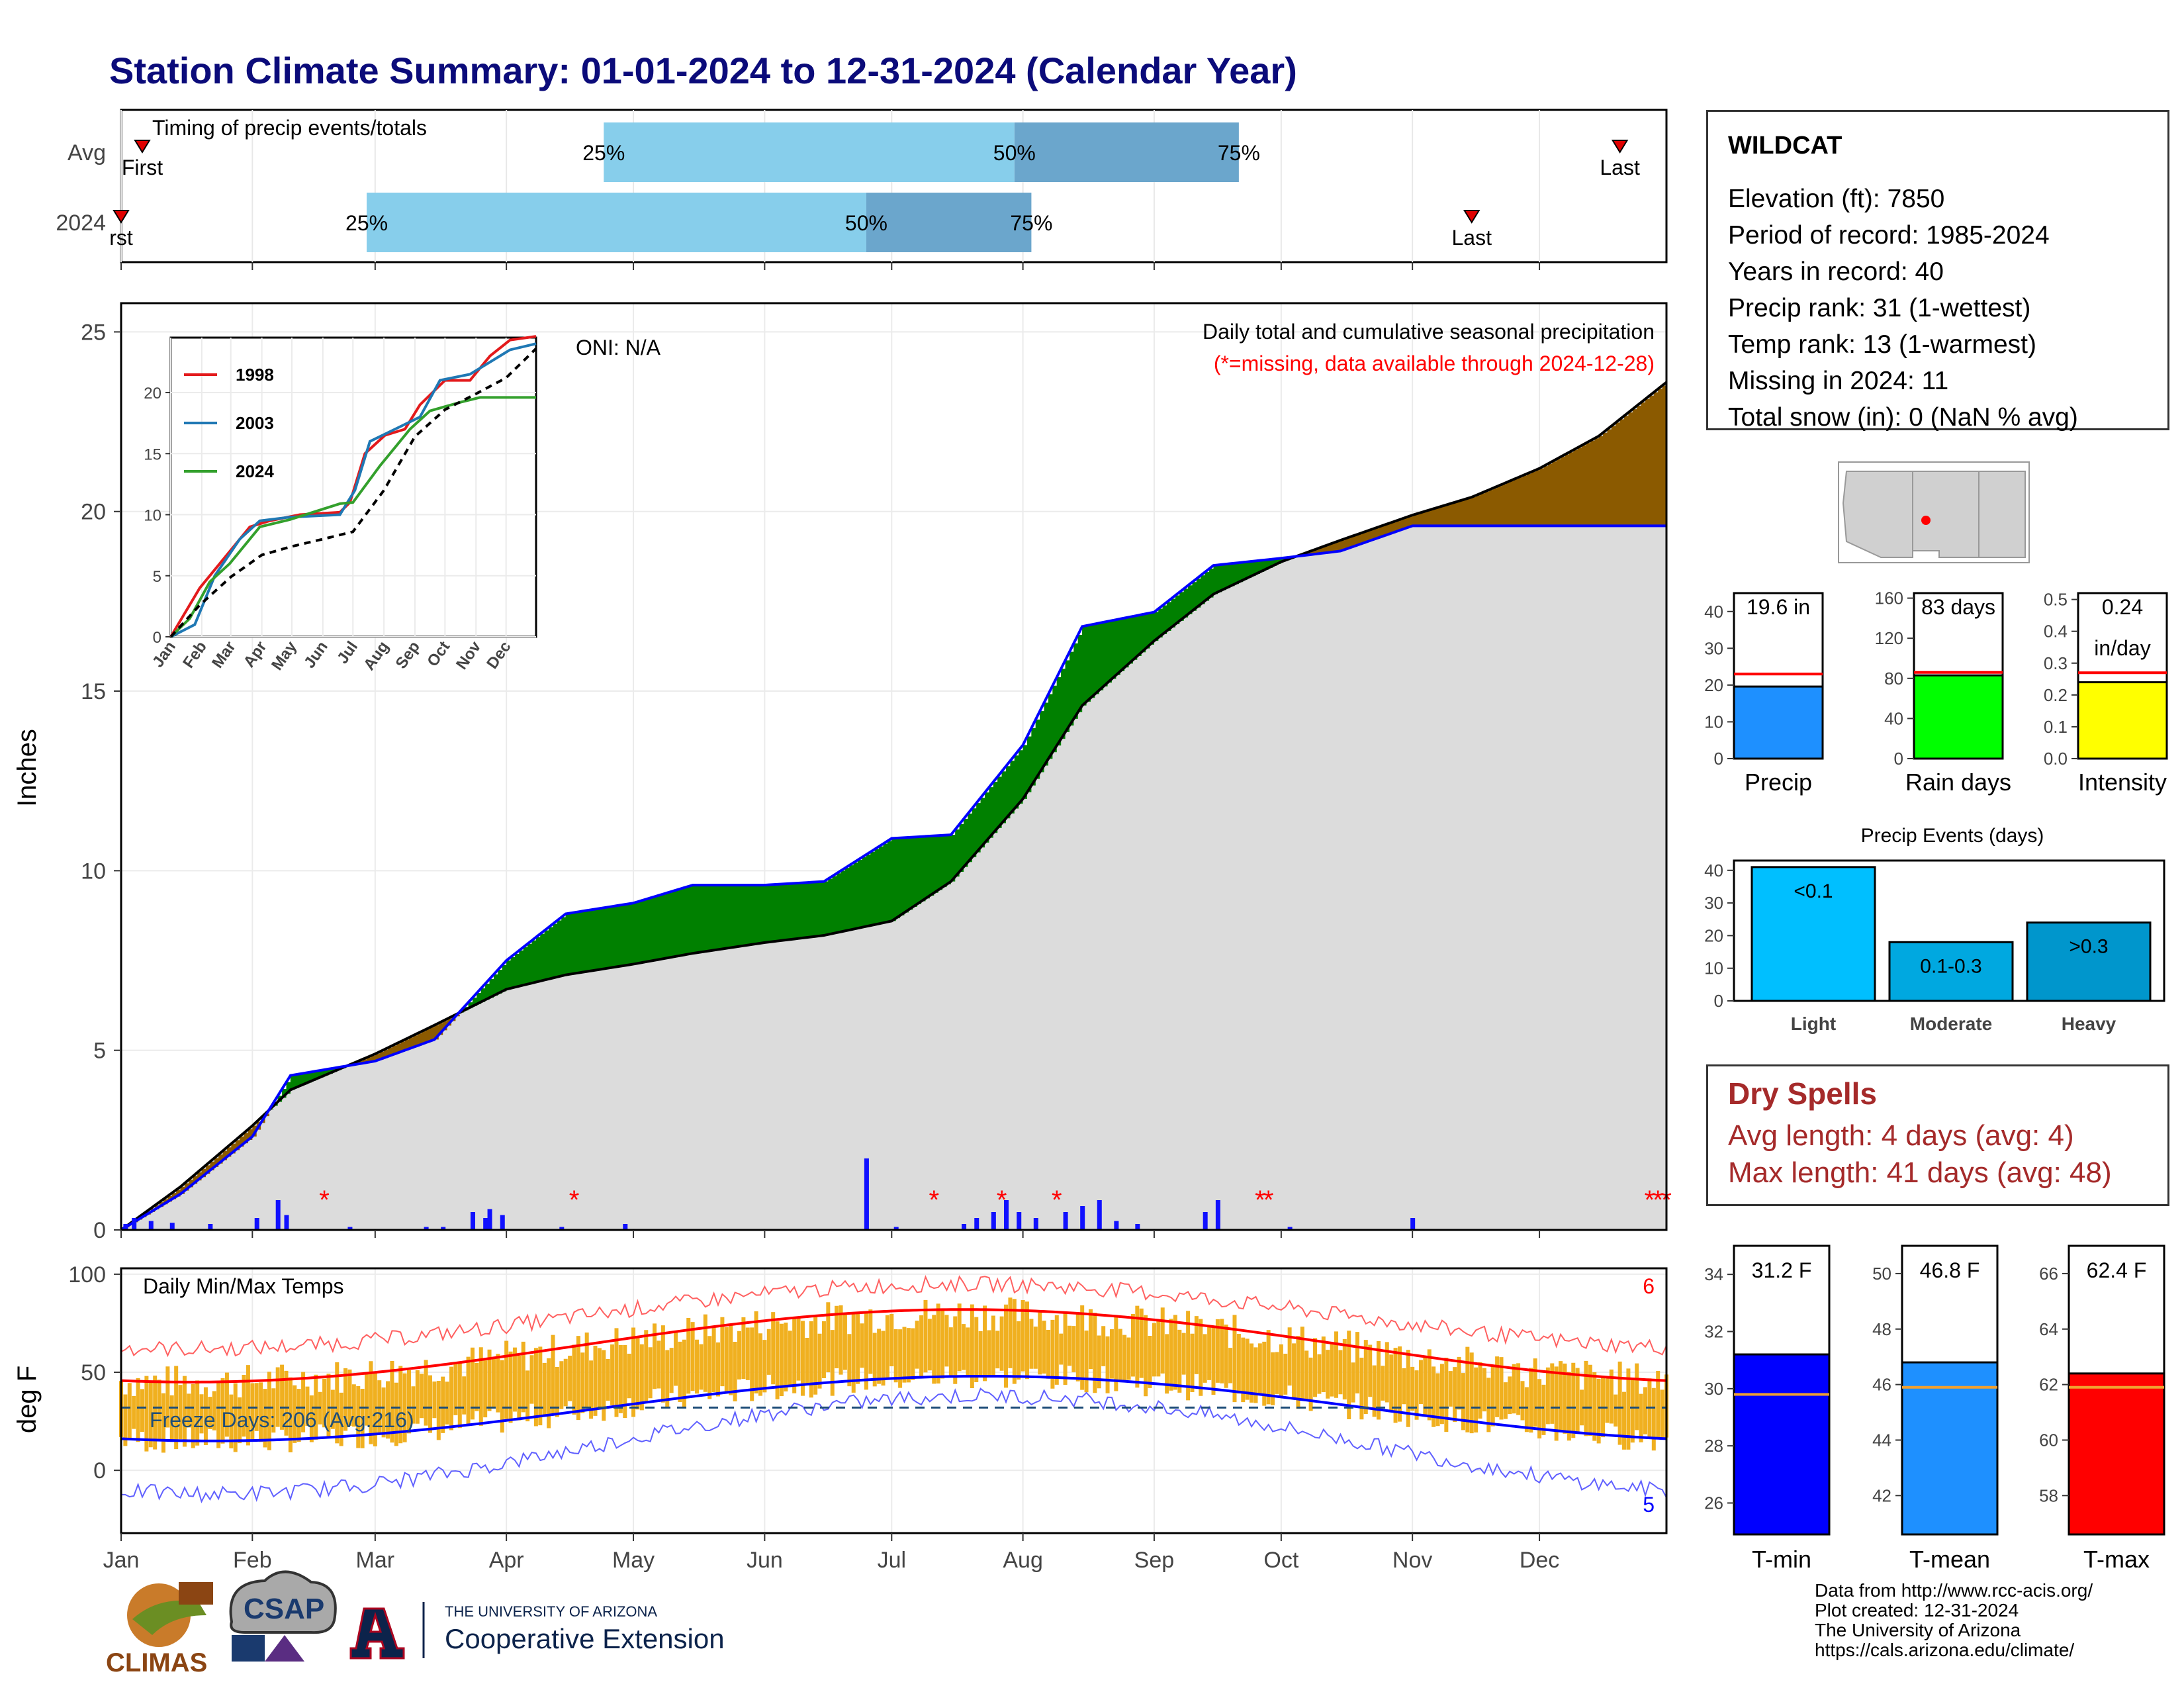 The height and width of the screenshot is (1688, 2184). What do you see at coordinates (100, 1230) in the screenshot?
I see `precip-ytick-label: 0` at bounding box center [100, 1230].